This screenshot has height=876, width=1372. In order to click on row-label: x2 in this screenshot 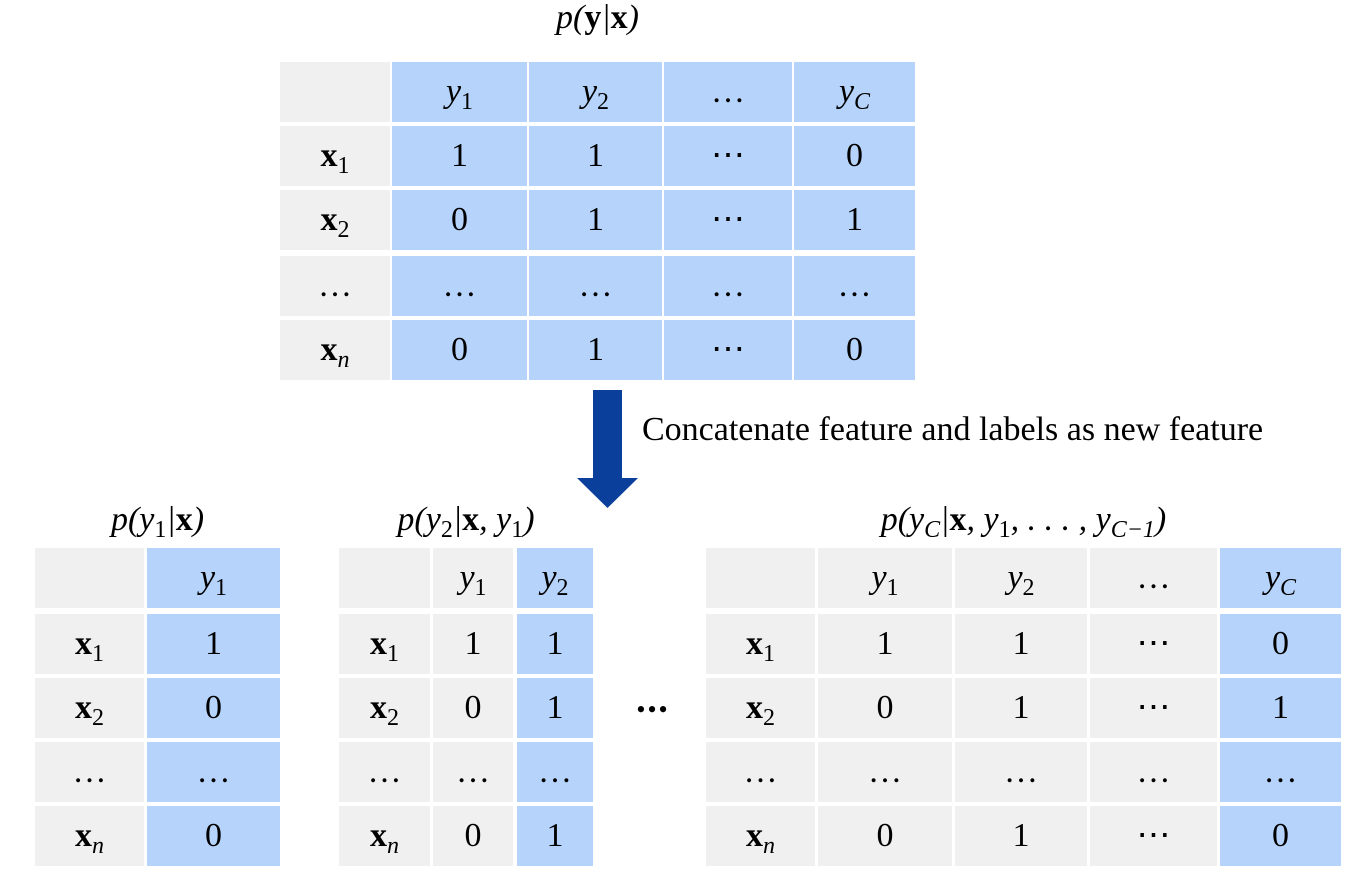, I will do `click(384, 710)`.